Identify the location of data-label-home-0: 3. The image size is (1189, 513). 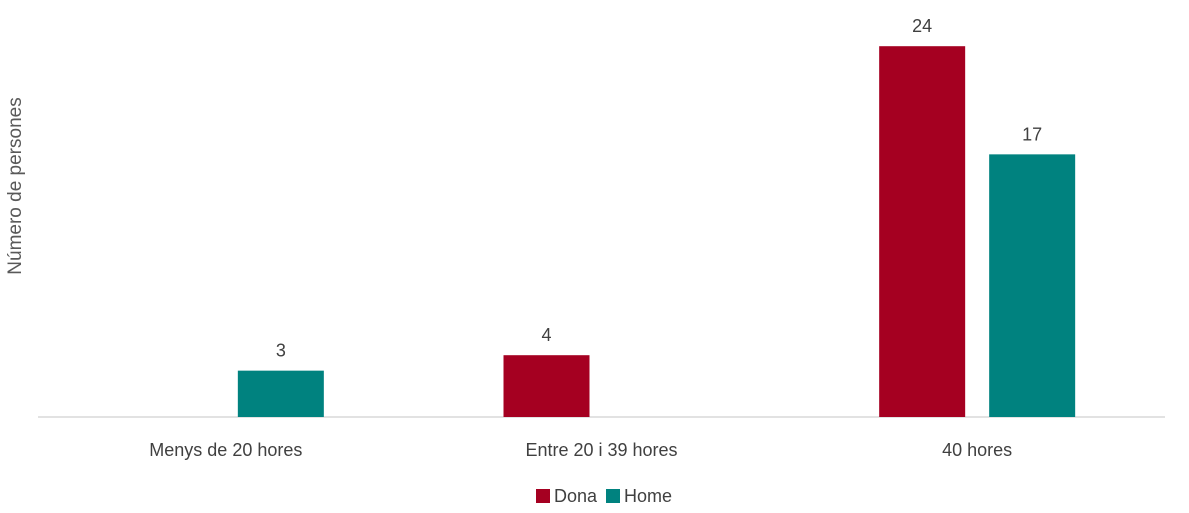
(281, 351).